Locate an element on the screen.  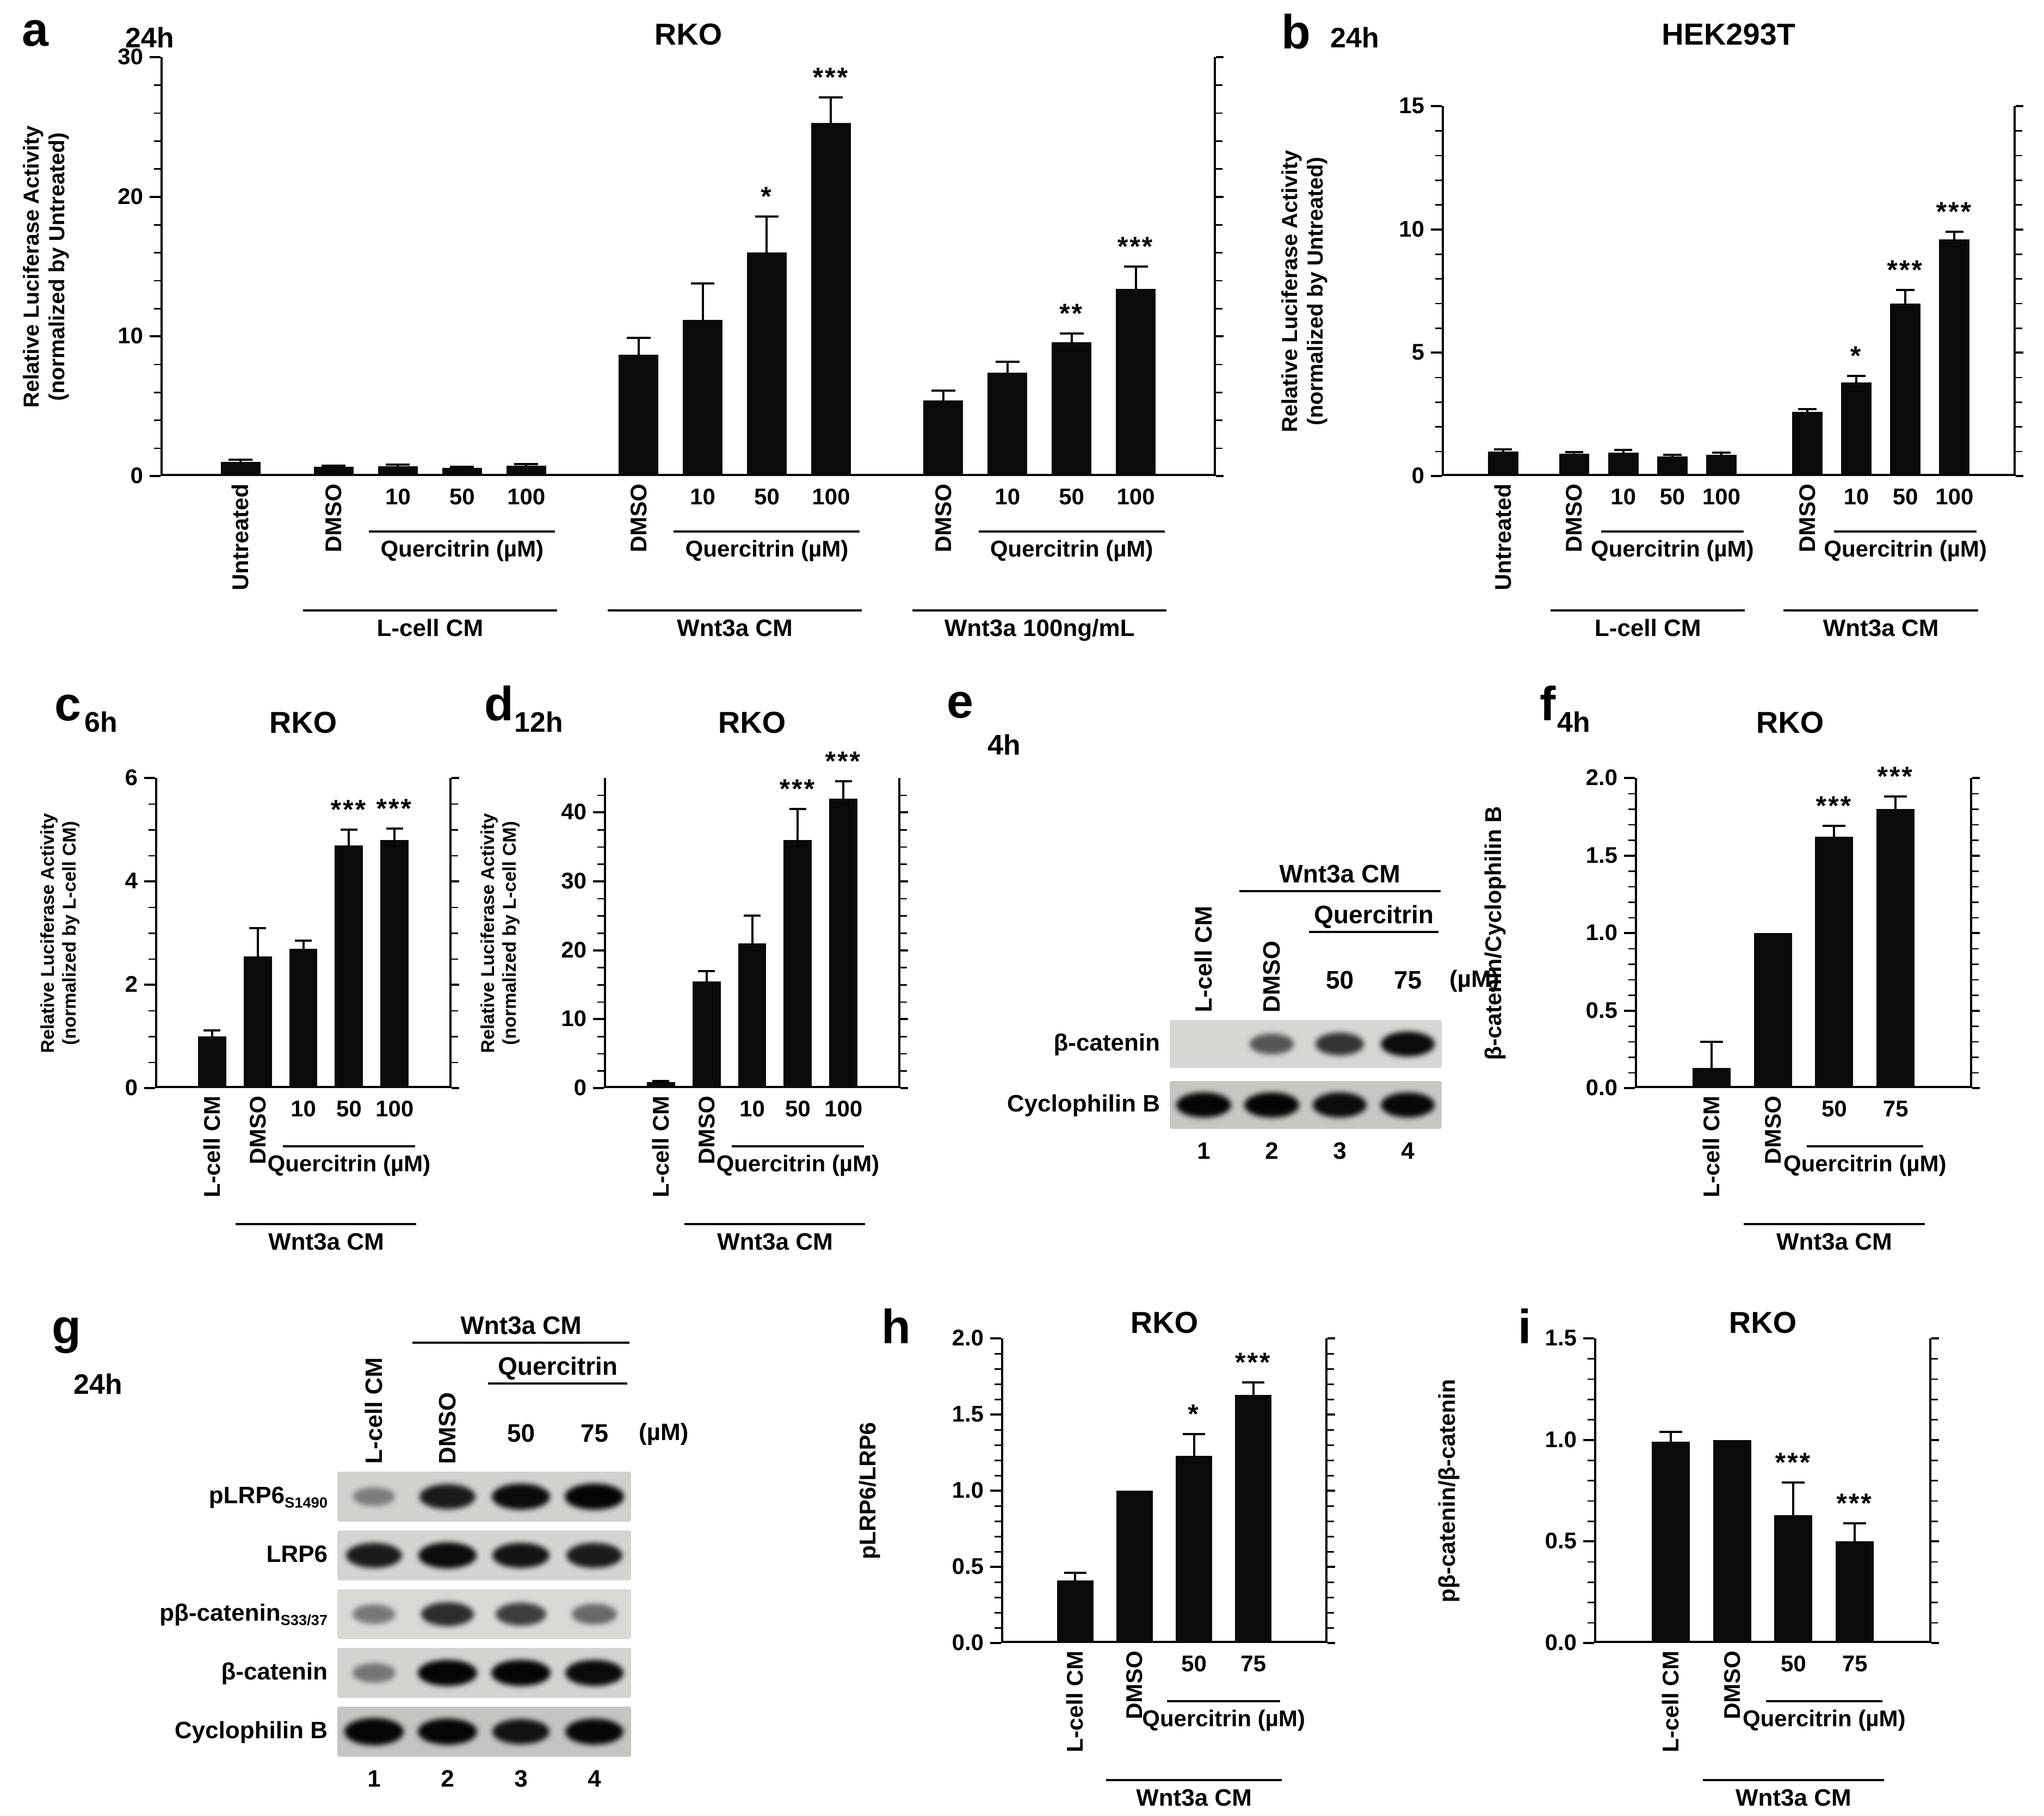
panel-letter: h is located at coordinates (896, 1327).